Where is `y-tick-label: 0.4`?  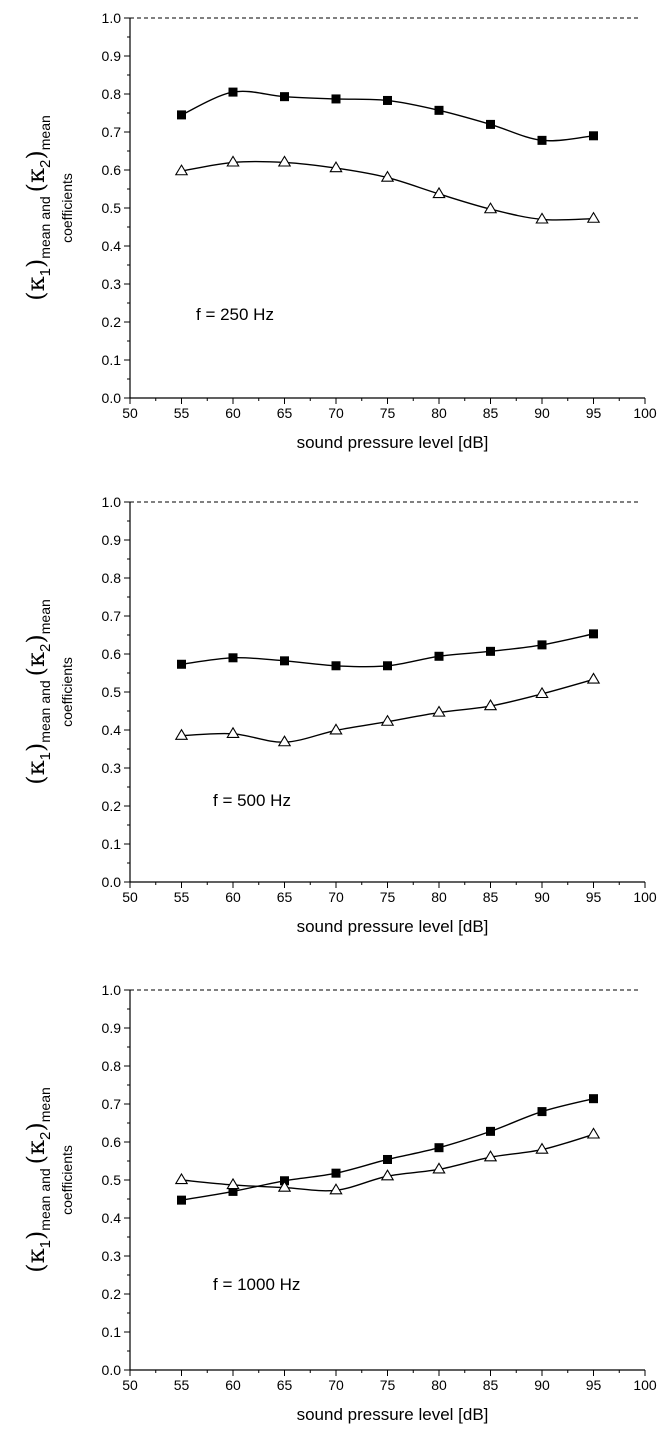
y-tick-label: 0.4 is located at coordinates (112, 730).